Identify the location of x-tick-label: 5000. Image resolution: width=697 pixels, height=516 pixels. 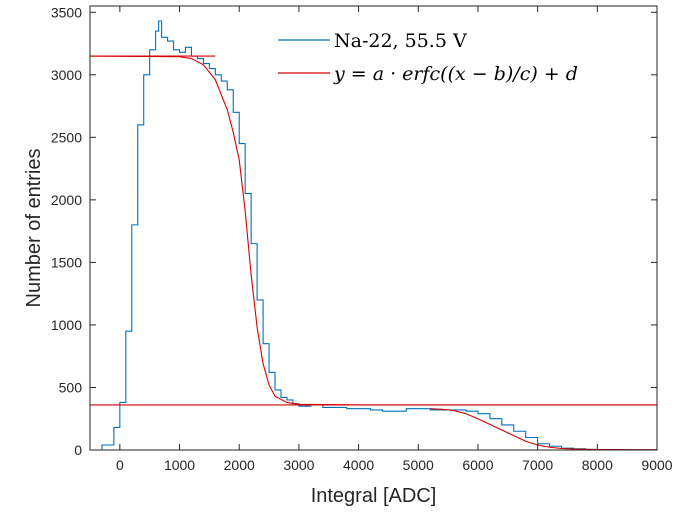
(418, 465).